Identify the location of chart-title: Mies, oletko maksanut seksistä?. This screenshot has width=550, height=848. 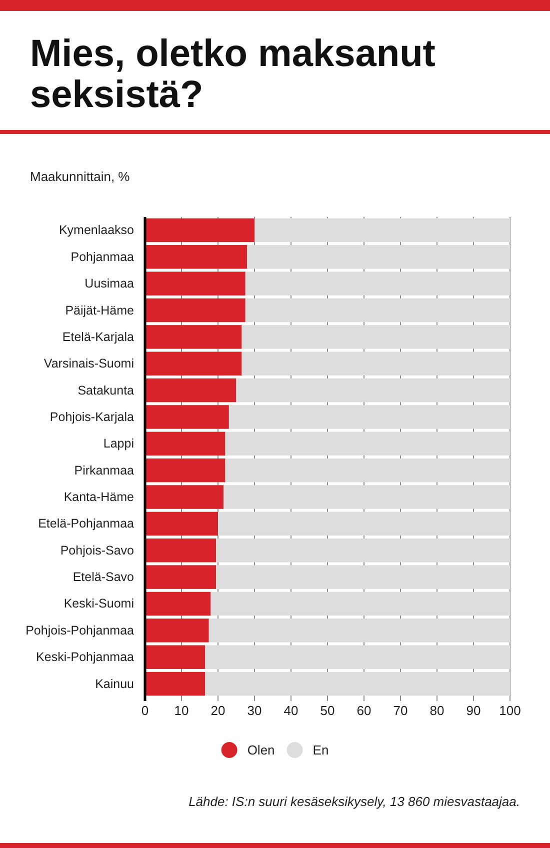
(233, 74).